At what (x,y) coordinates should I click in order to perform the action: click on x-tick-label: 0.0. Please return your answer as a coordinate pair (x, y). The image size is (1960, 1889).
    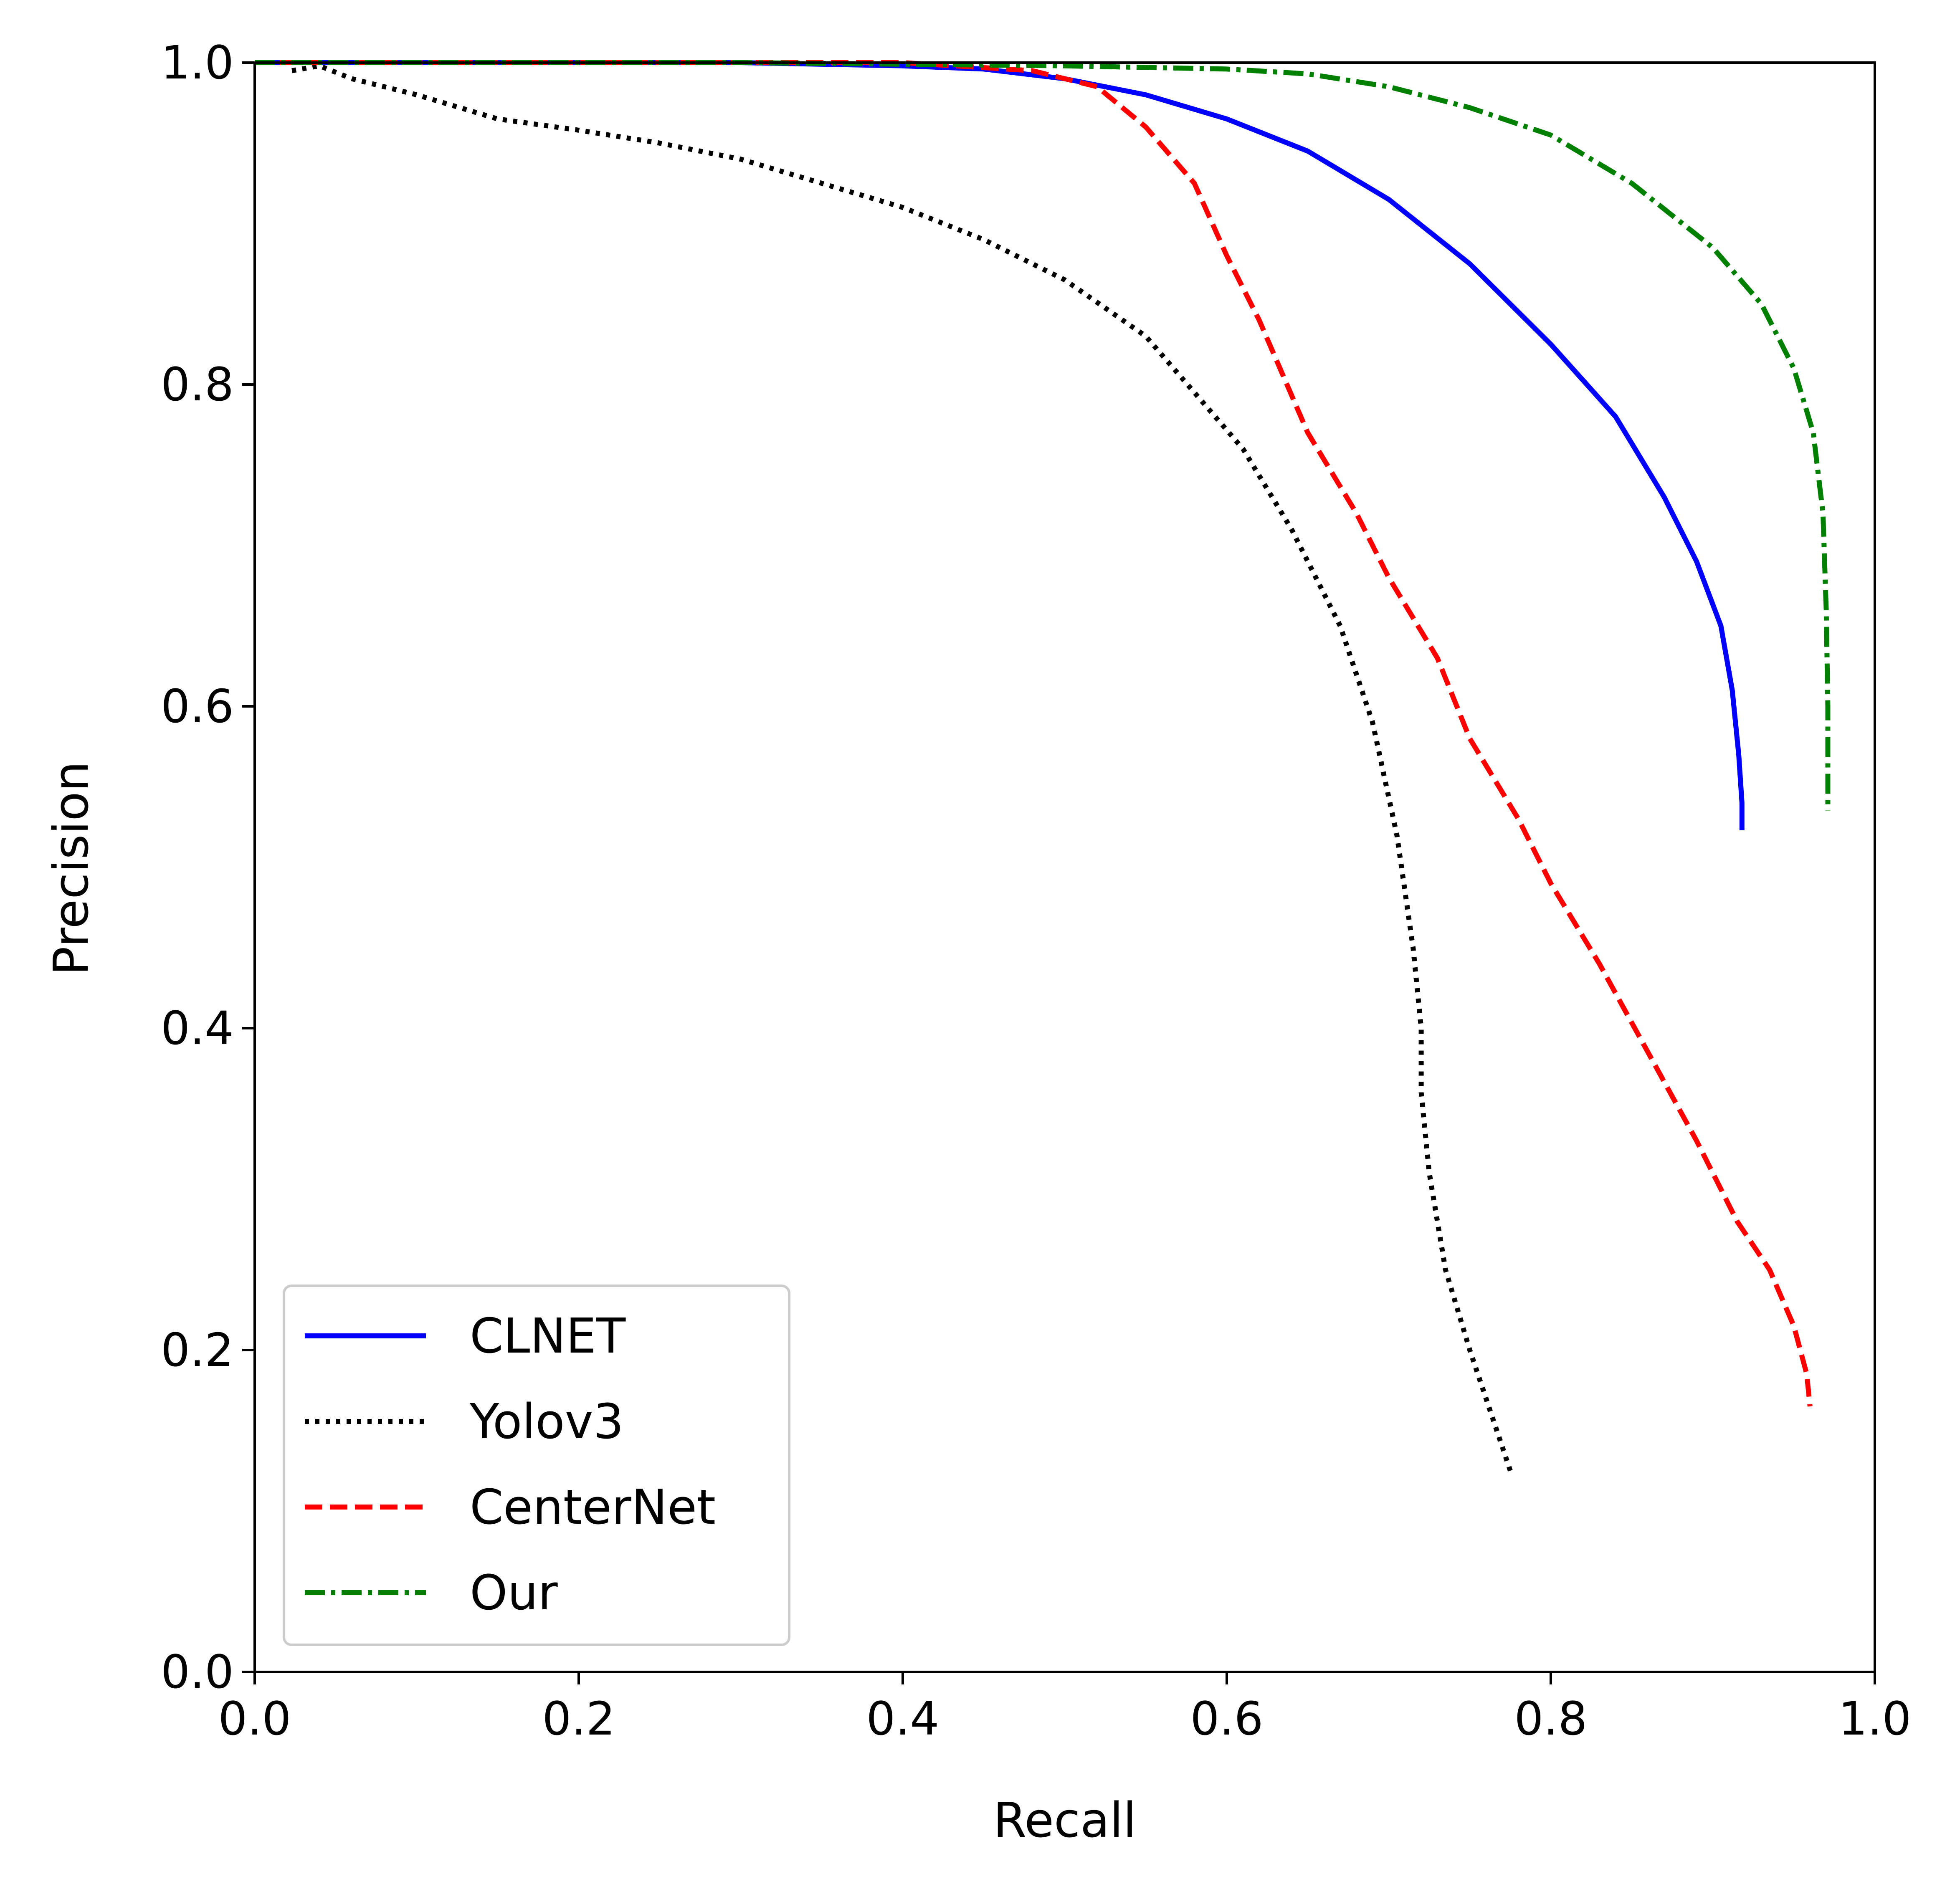
    Looking at the image, I should click on (254, 1719).